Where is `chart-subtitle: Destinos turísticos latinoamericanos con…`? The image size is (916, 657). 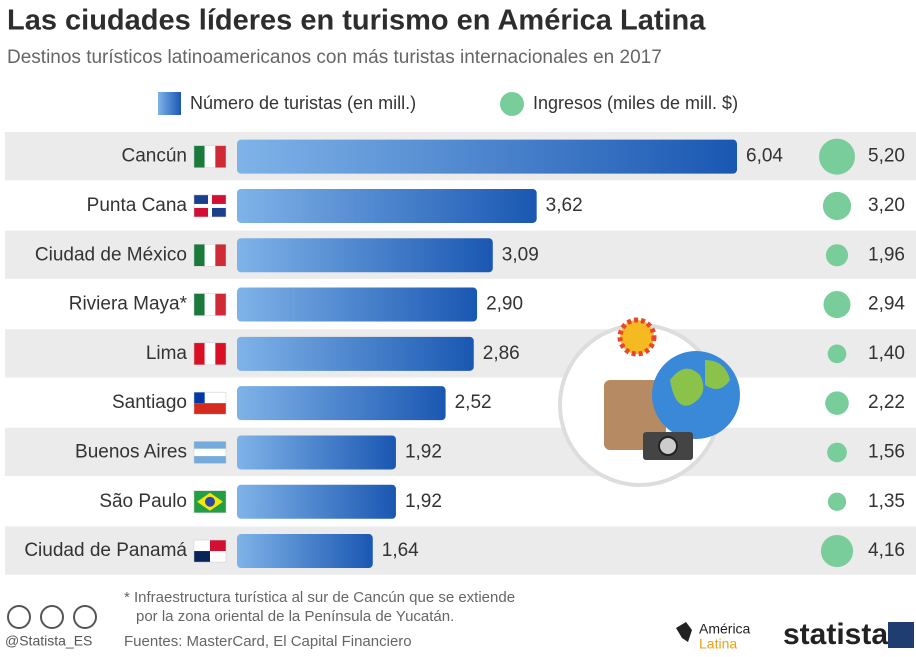
chart-subtitle: Destinos turísticos latinoamericanos con… is located at coordinates (334, 57).